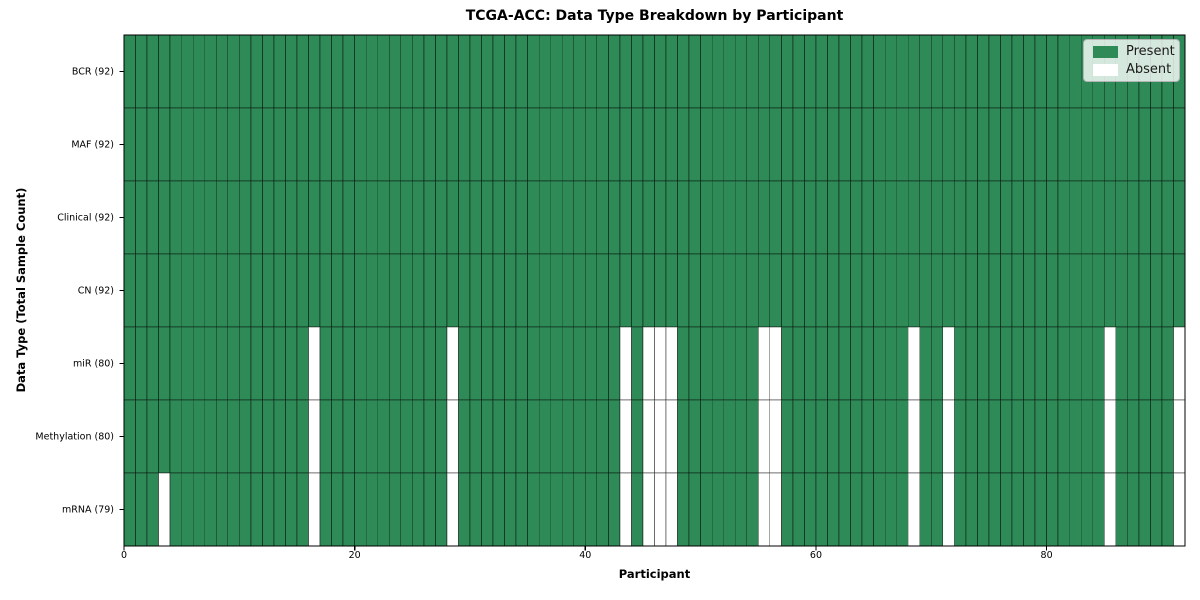  I want to click on y-tick-label-Clinical: Clinical (92), so click(85, 217).